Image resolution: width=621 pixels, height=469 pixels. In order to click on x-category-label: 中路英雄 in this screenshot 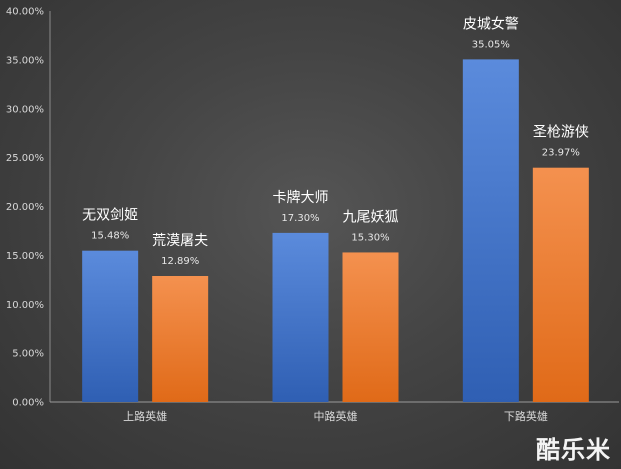, I will do `click(336, 416)`.